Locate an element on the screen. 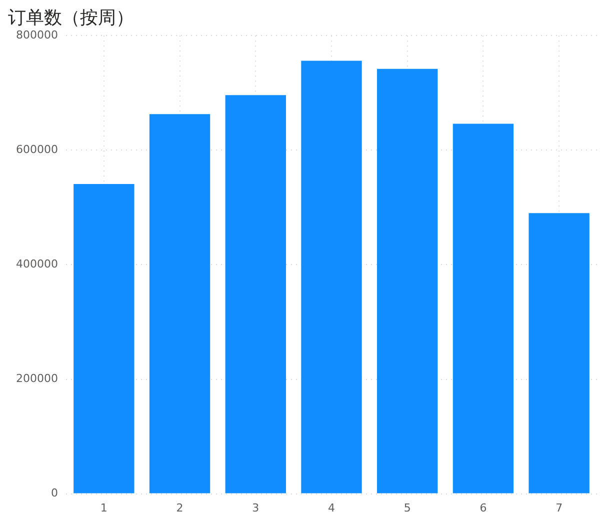 This screenshot has height=531, width=607. x-tick-label: 4 is located at coordinates (331, 507).